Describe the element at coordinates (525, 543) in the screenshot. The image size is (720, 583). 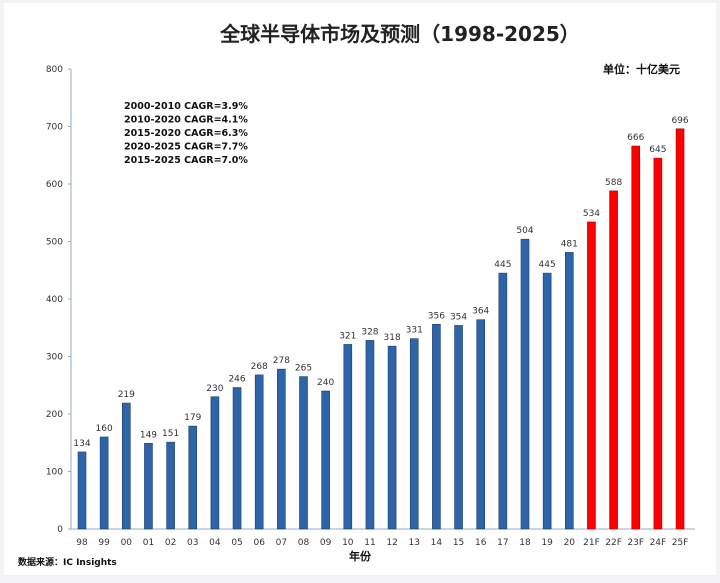
I see `x-tick-label: 18` at that location.